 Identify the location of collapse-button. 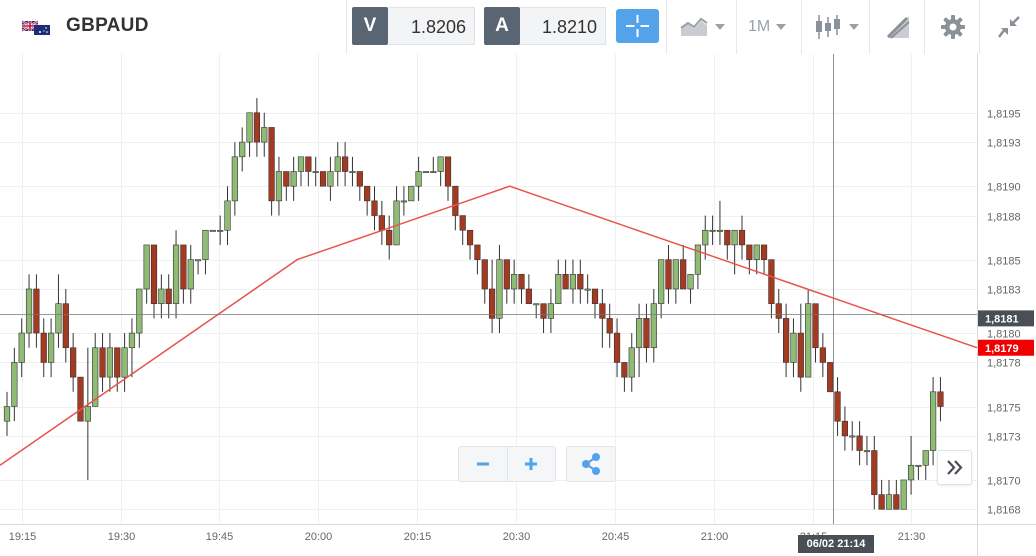
(1008, 27).